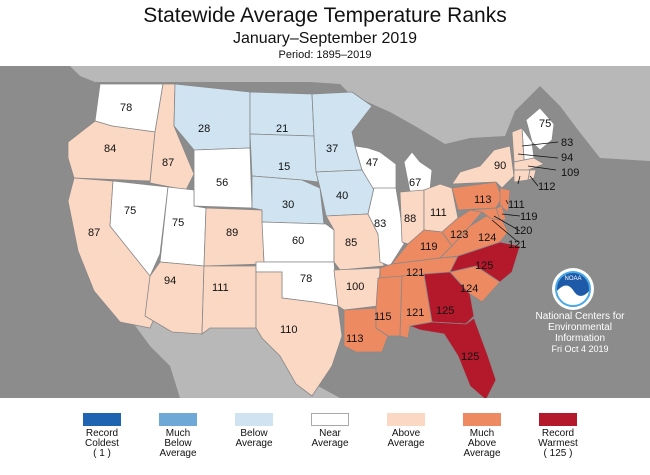 The width and height of the screenshot is (650, 475). Describe the element at coordinates (406, 419) in the screenshot. I see `legend-swatch-above` at that location.